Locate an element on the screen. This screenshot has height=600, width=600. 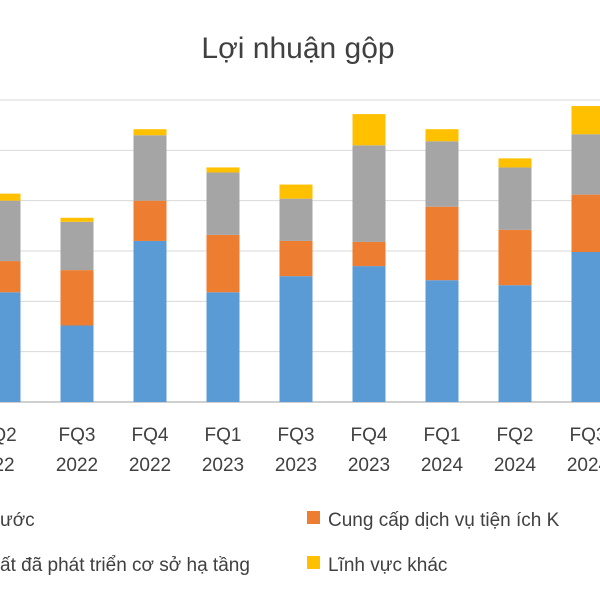
bar-segment-3-FQ2-2024 is located at coordinates (515, 198).